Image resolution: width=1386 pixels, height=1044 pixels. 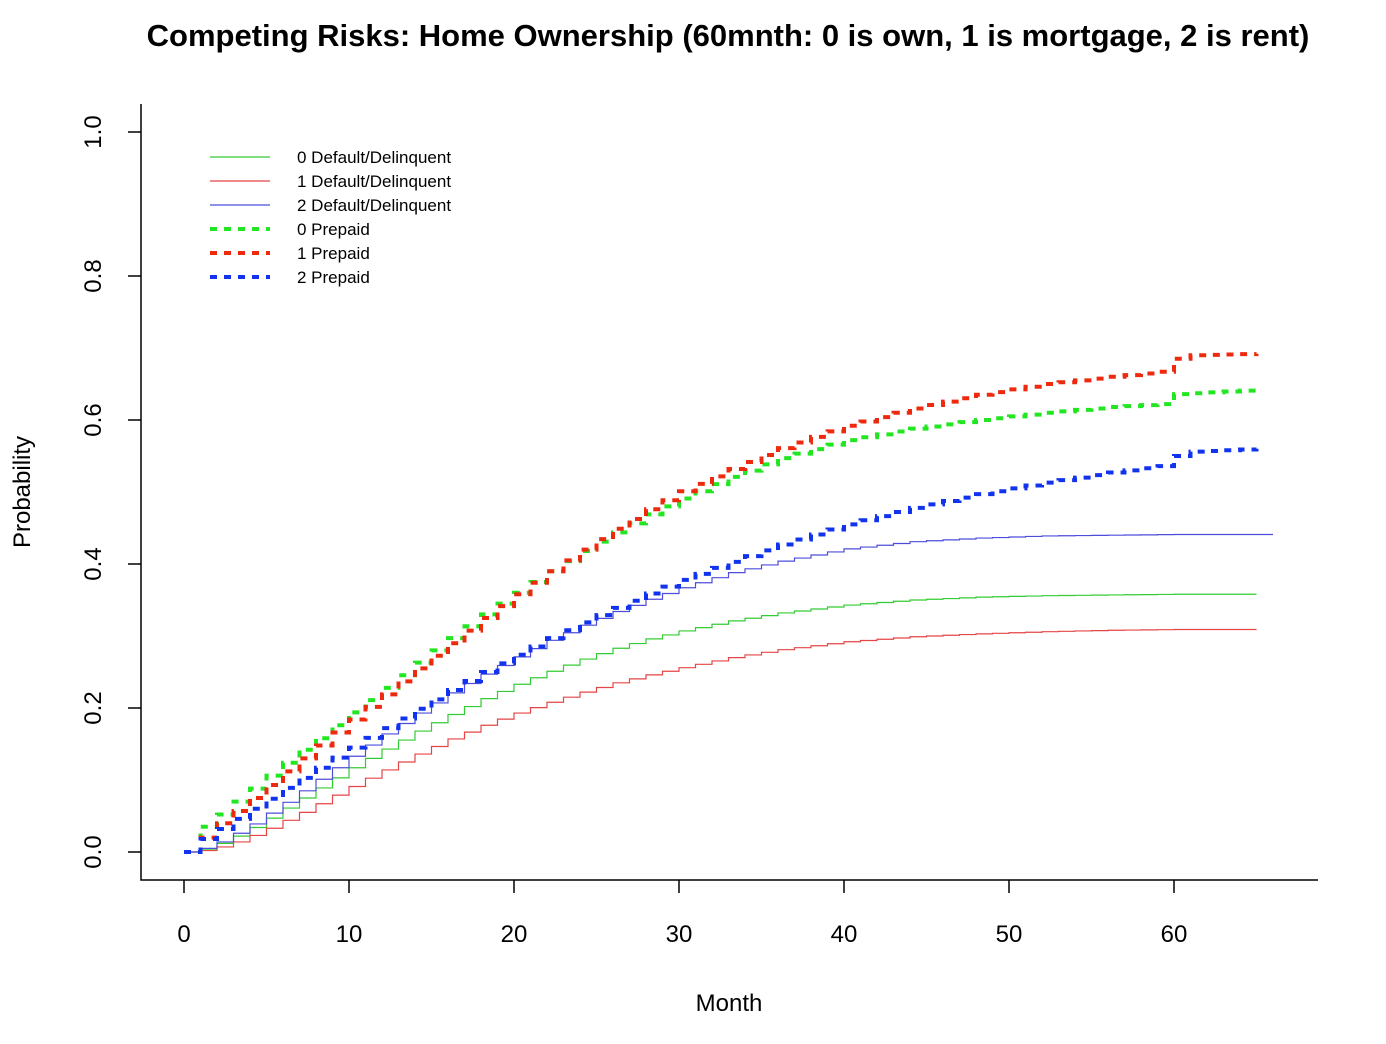 What do you see at coordinates (374, 205) in the screenshot?
I see `legend-label-2: 2 Default/Delinquent` at bounding box center [374, 205].